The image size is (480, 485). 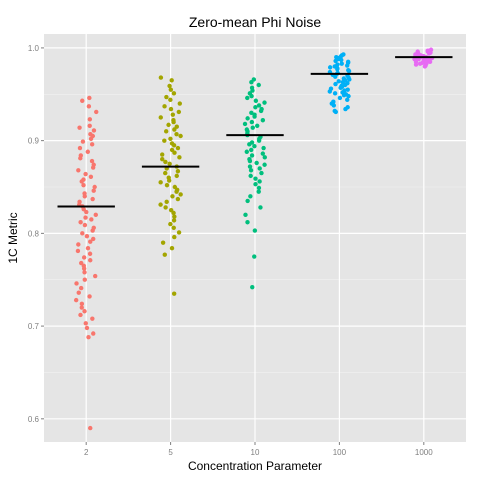 I want to click on y-tick-label: 0.7, so click(x=34, y=326).